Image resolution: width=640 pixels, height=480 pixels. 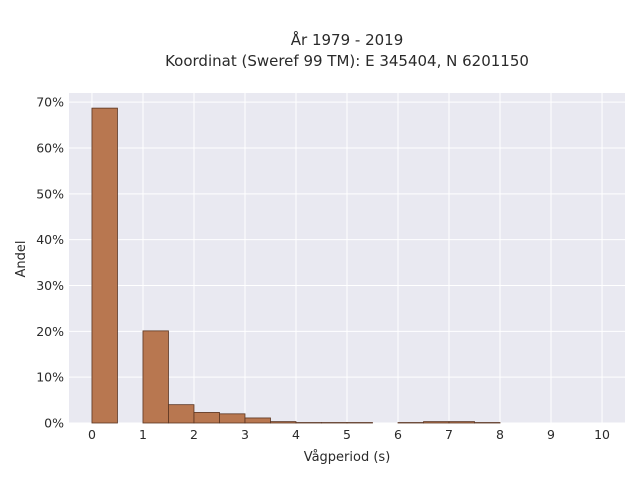 What do you see at coordinates (92, 434) in the screenshot?
I see `x-tick-label: 0` at bounding box center [92, 434].